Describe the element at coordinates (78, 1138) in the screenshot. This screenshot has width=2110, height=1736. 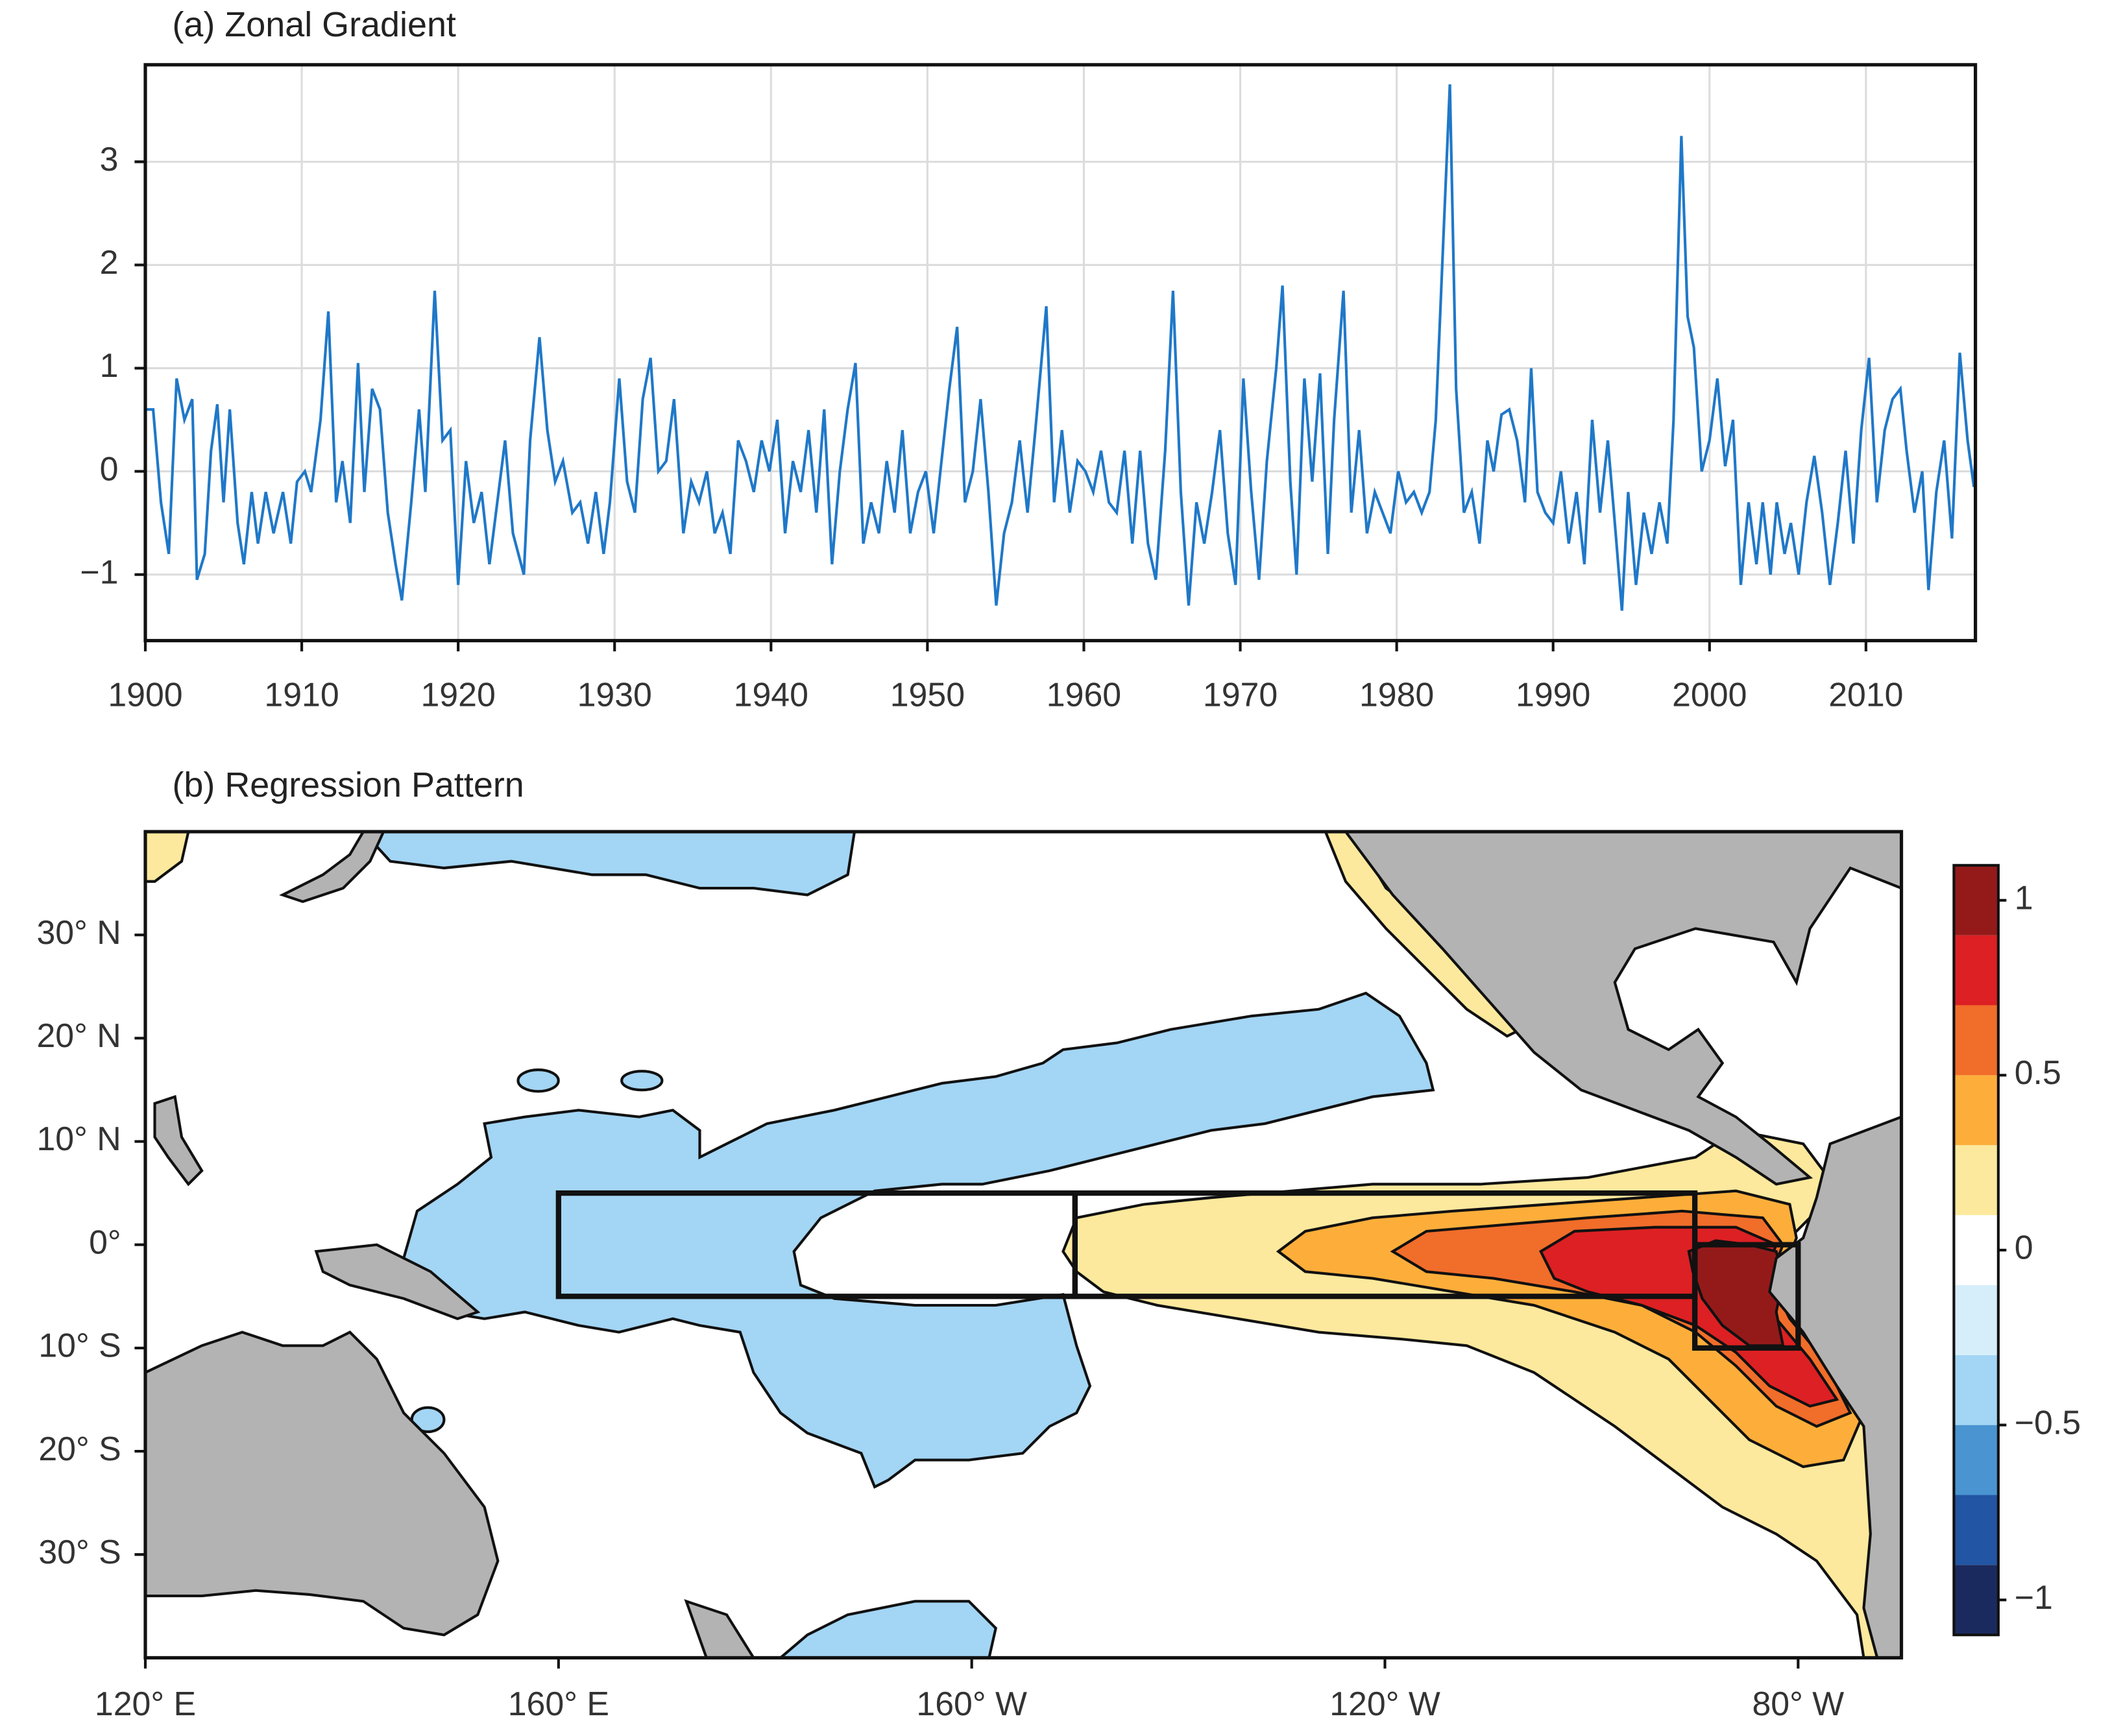
I see `y-tick-label: 10° N` at that location.